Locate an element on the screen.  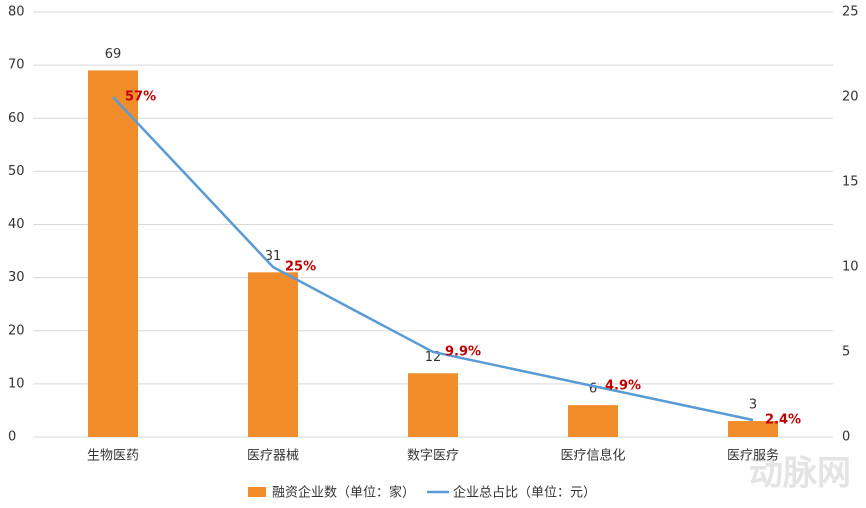
x-tick-label: 数字医疗 is located at coordinates (433, 456).